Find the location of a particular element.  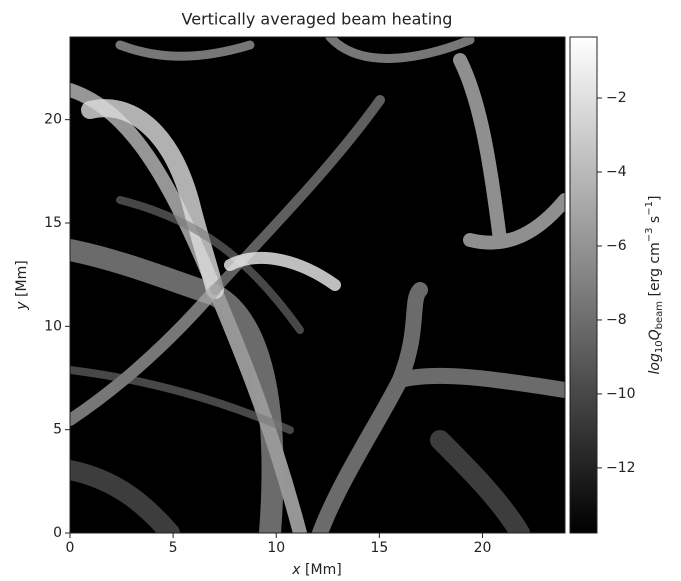

colorbar-label: log10Qbeam [erg cm−3 s−1] is located at coordinates (654, 285).